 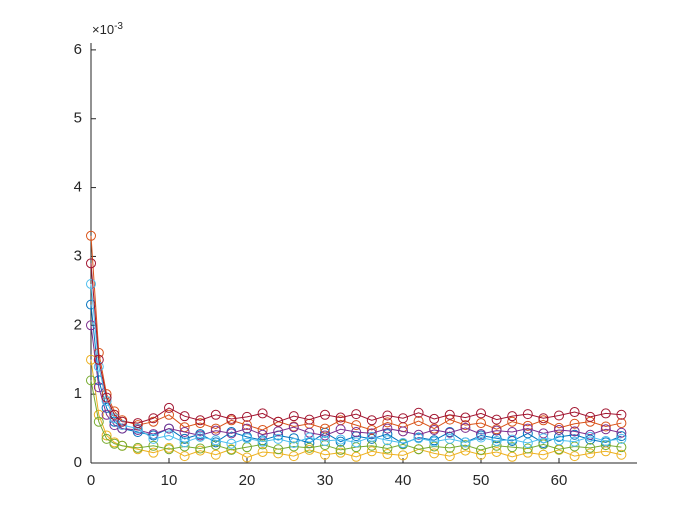 What do you see at coordinates (78, 187) in the screenshot?
I see `y-tick-label: 4` at bounding box center [78, 187].